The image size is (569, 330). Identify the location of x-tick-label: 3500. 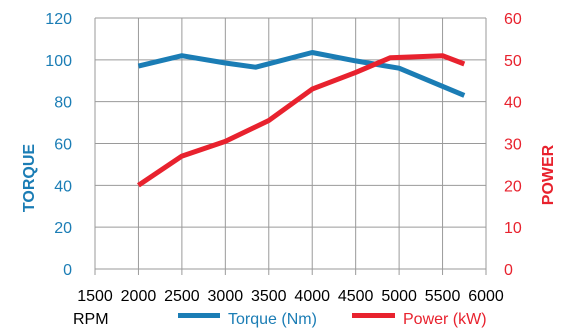
(269, 296).